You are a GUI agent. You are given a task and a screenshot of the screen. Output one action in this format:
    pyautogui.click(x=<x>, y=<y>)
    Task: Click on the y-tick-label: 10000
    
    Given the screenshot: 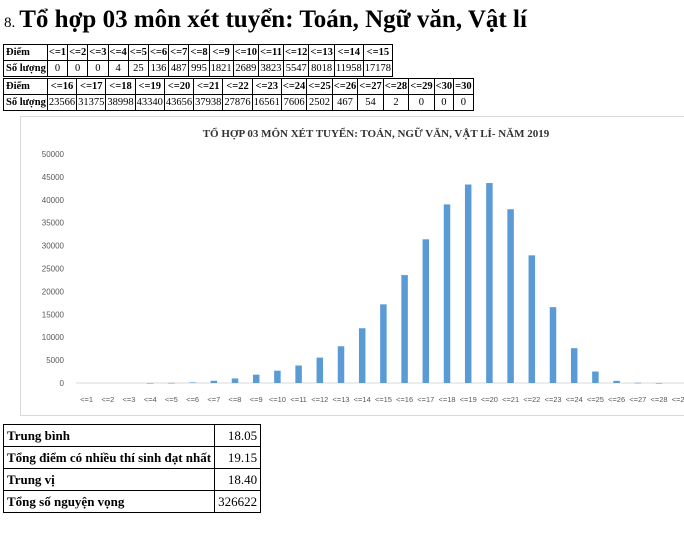 What is the action you would take?
    pyautogui.click(x=53, y=337)
    